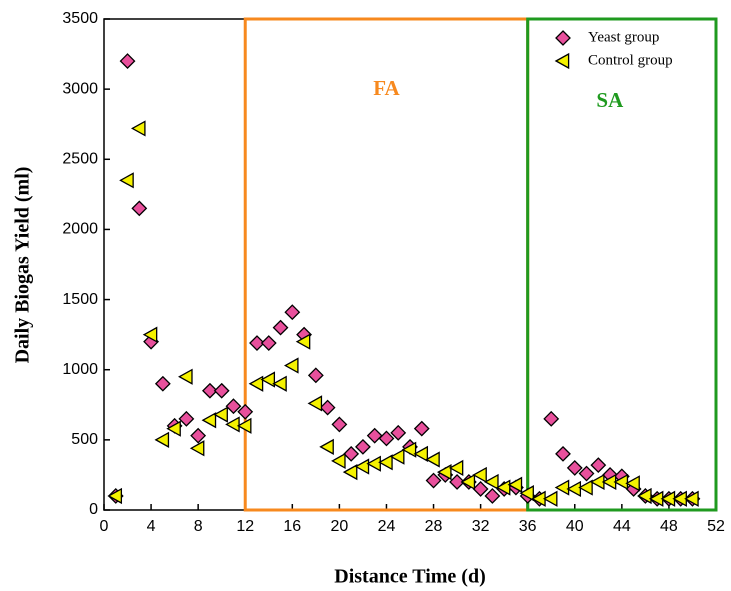 The height and width of the screenshot is (591, 731). Describe the element at coordinates (80, 159) in the screenshot. I see `y-tick-label: 2500` at that location.